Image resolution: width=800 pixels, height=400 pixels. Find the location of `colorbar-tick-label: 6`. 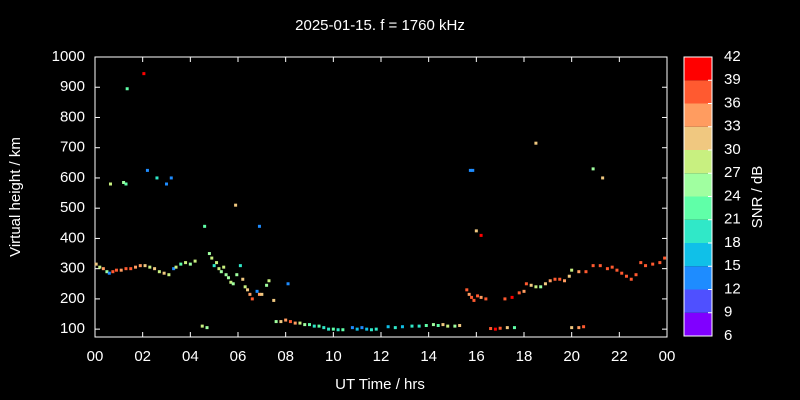

colorbar-tick-label: 6 is located at coordinates (728, 335).